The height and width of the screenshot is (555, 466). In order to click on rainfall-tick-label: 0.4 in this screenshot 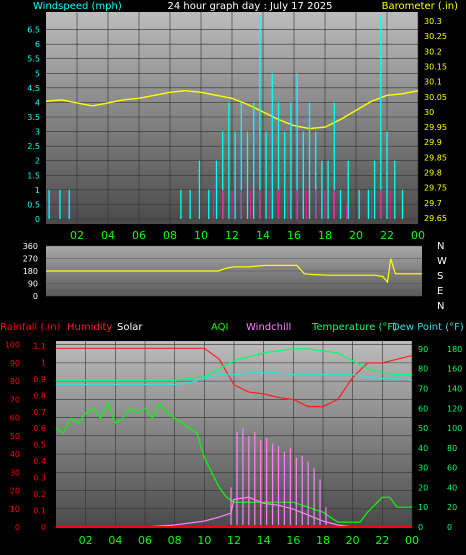, I will do `click(39, 461)`.